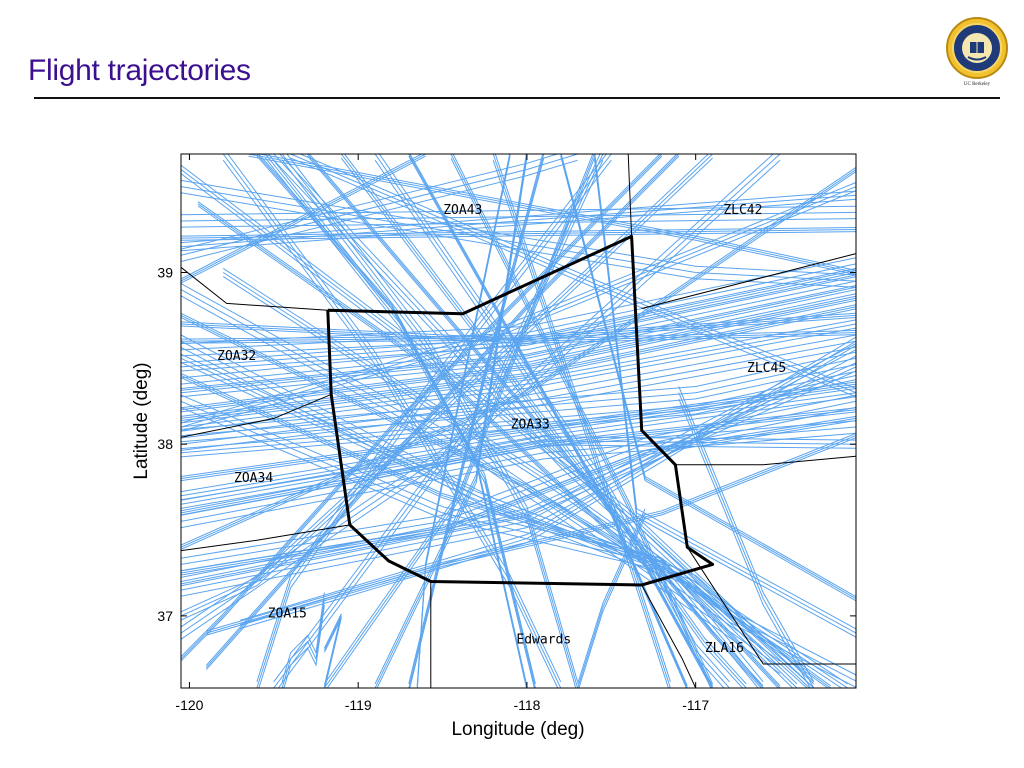  I want to click on sector-label: ZOA43, so click(462, 210).